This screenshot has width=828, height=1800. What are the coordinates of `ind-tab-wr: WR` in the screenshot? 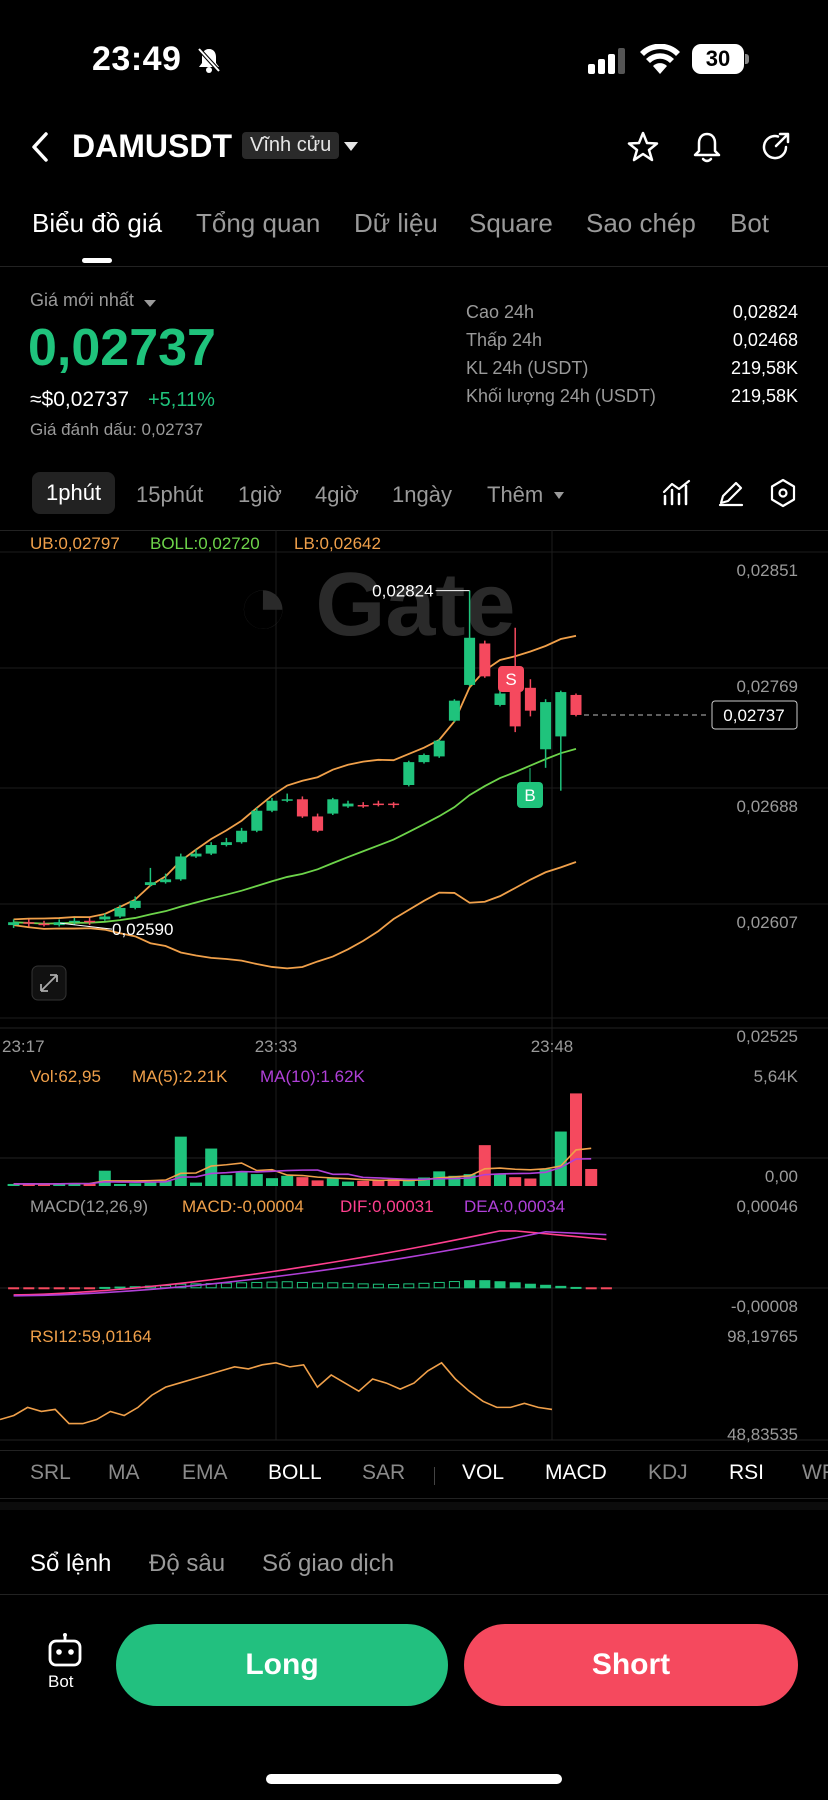 It's located at (815, 1472).